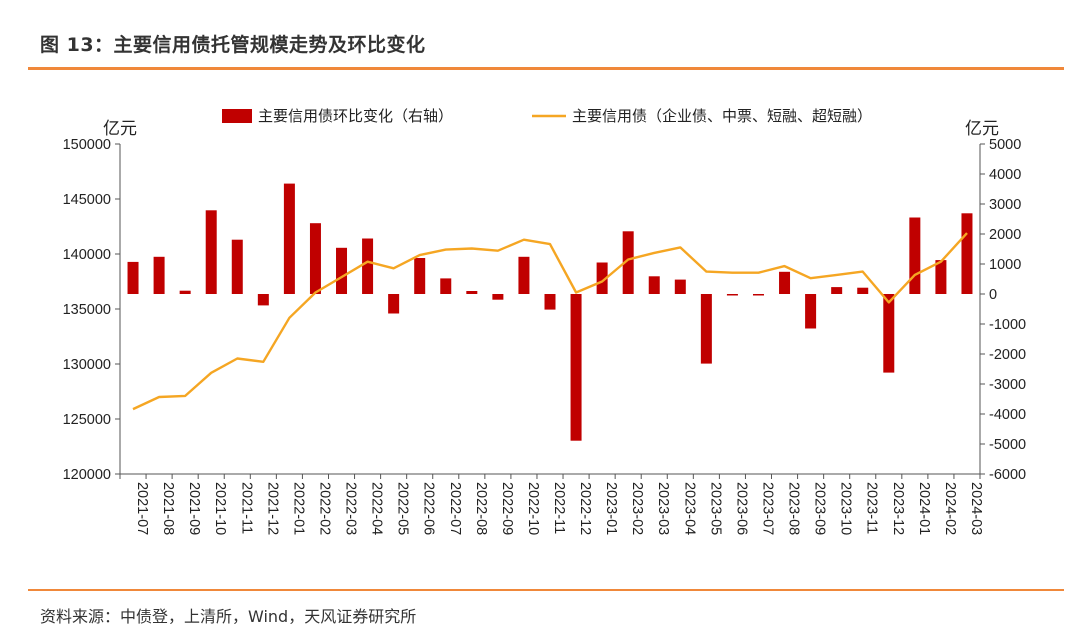 The image size is (1080, 643). I want to click on x-axis-tick-label: 2022-01, so click(298, 508).